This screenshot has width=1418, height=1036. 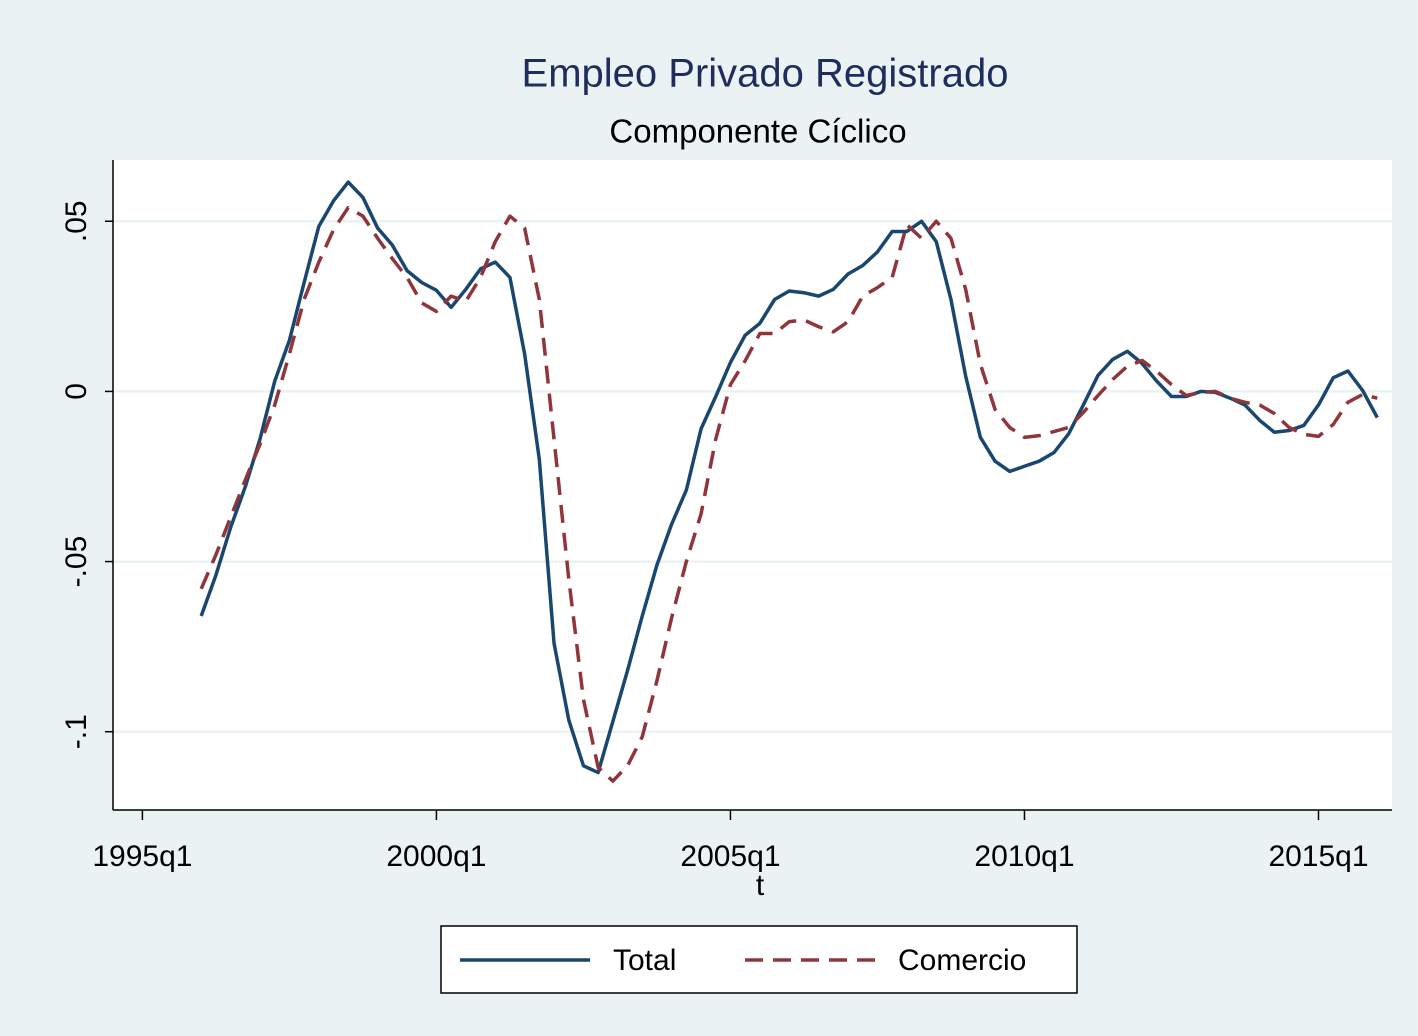 I want to click on x-tick-label: 2010q1, so click(x=1024, y=856).